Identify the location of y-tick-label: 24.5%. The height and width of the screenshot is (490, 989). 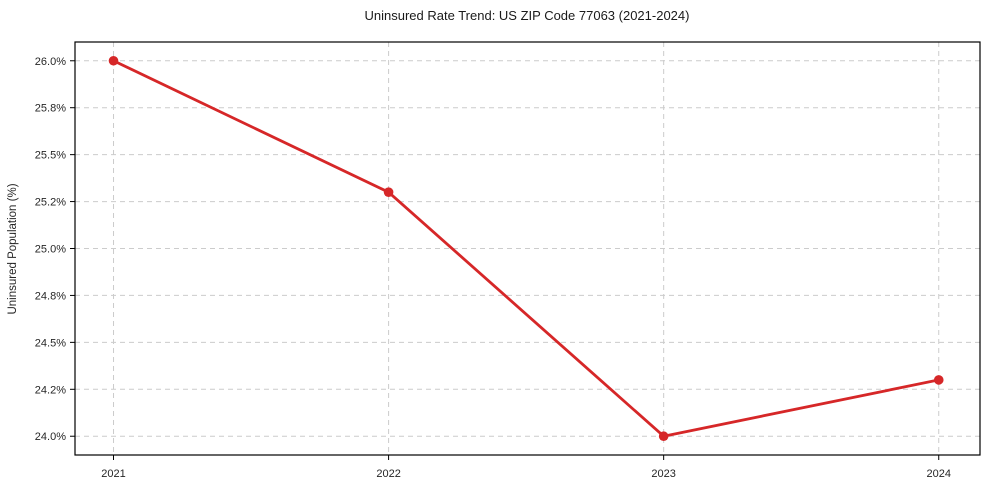
(50, 343).